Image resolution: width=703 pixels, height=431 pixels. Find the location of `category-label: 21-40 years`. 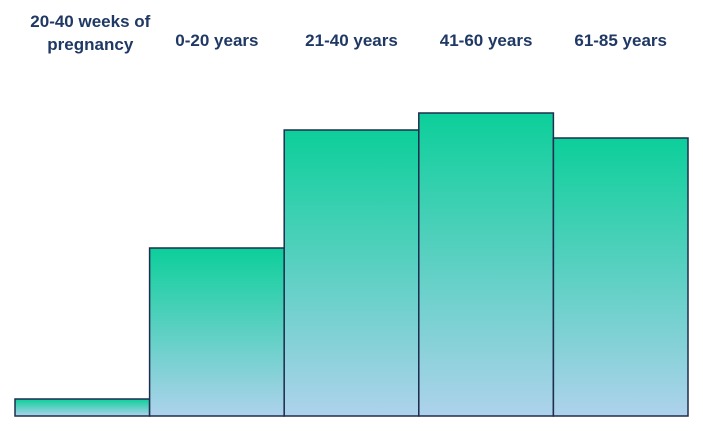

category-label: 21-40 years is located at coordinates (351, 40).